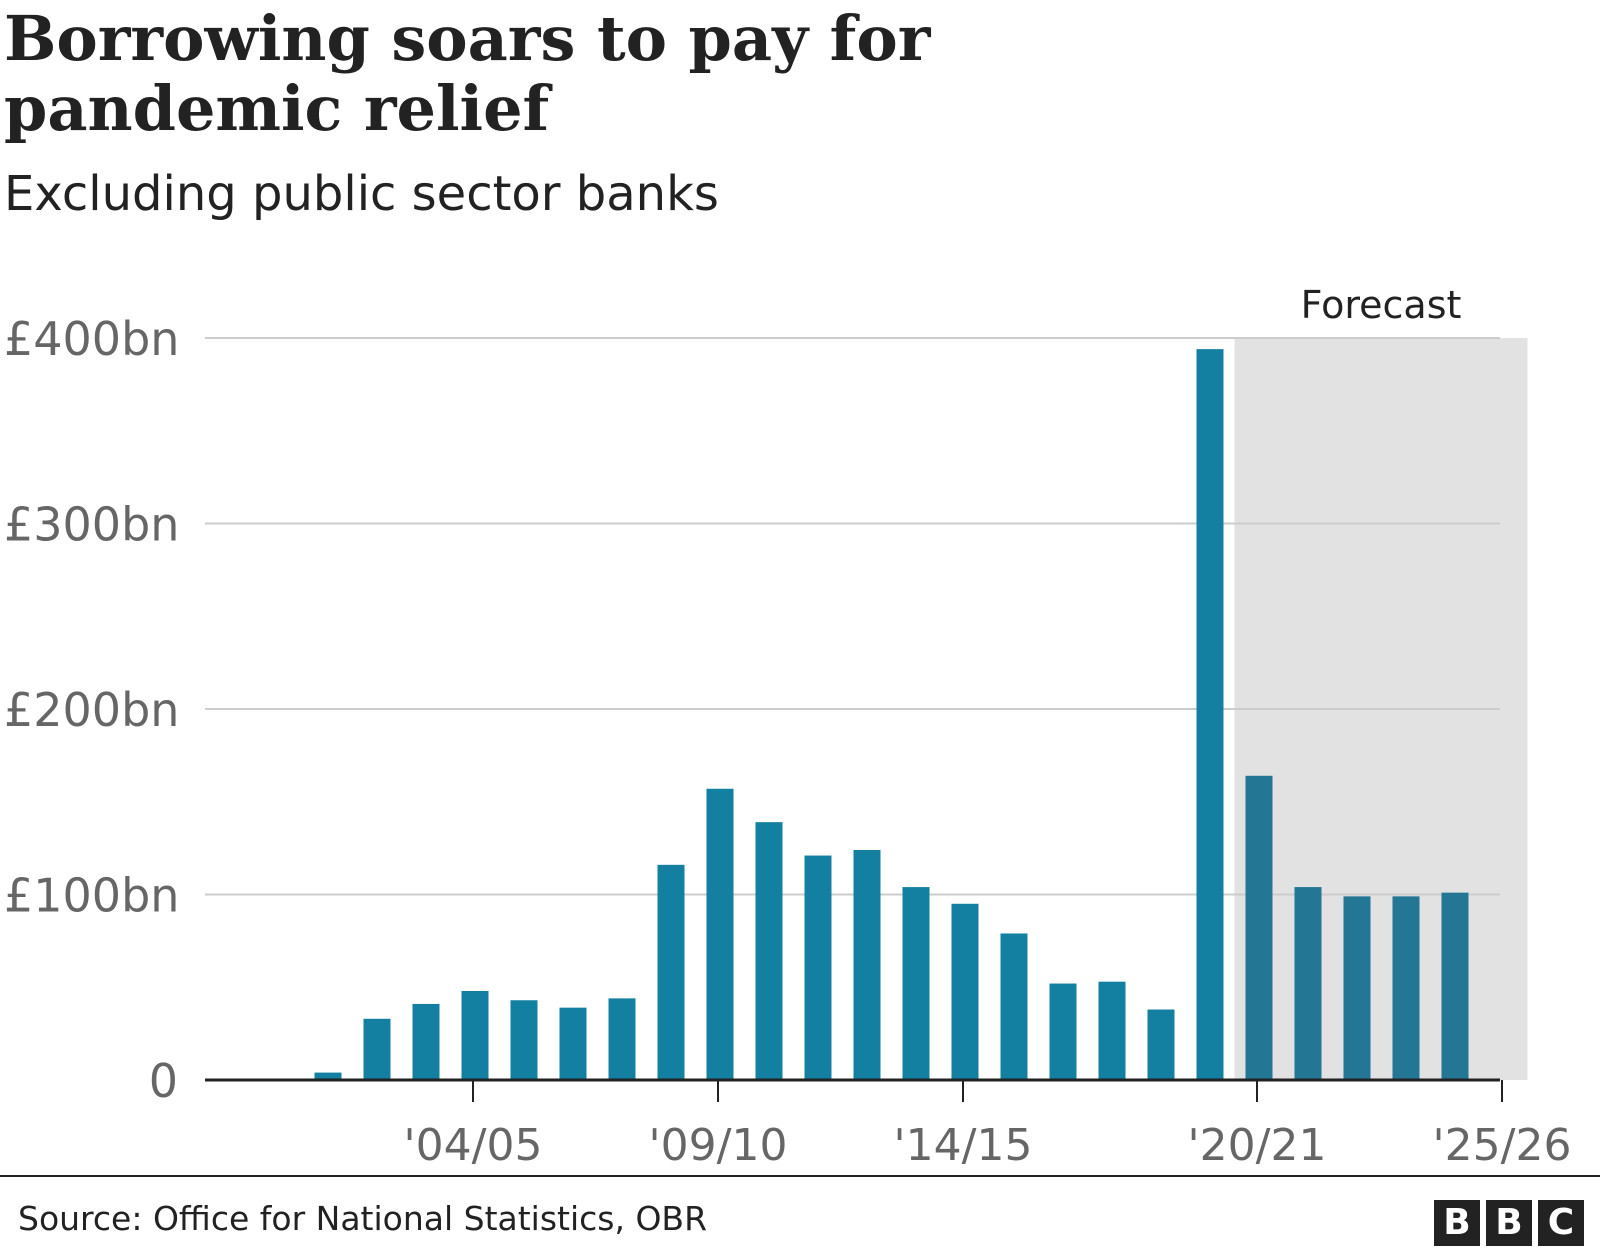 This screenshot has height=1250, width=1600. Describe the element at coordinates (473, 1145) in the screenshot. I see `x-tick-label: '04/05` at that location.